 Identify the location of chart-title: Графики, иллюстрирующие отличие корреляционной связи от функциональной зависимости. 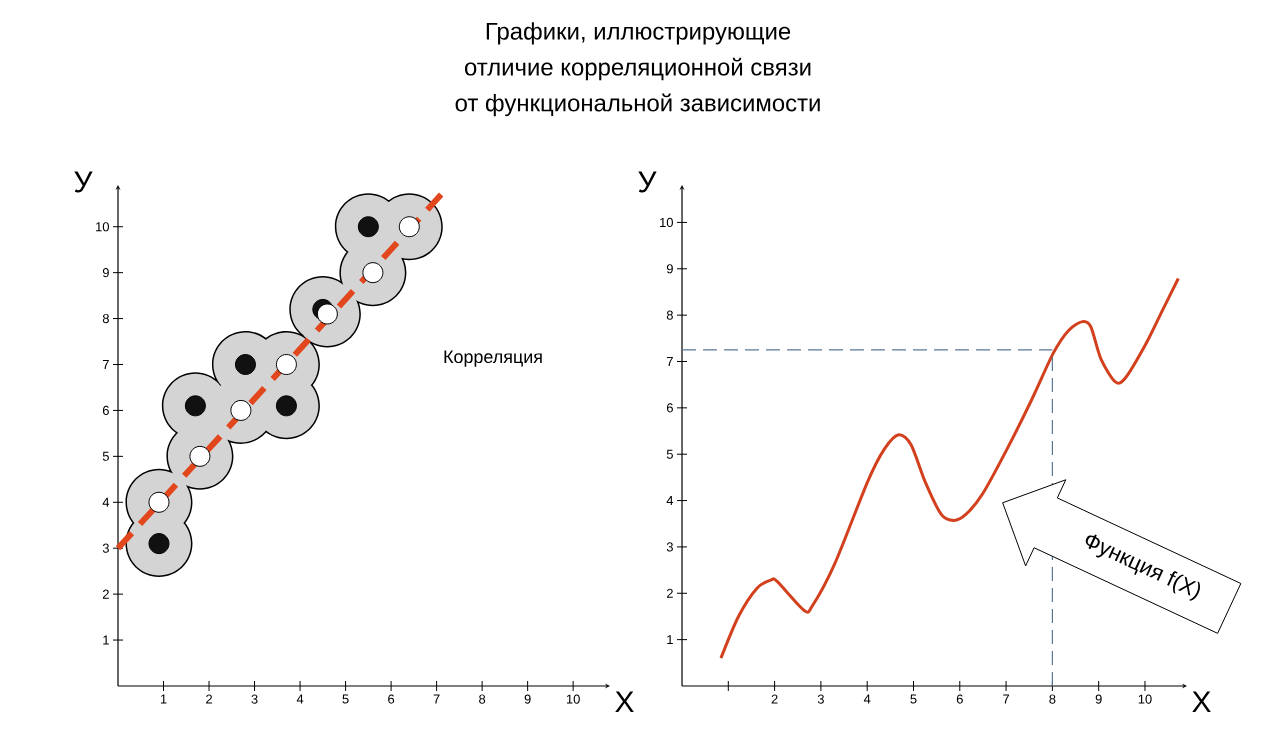
(637, 69).